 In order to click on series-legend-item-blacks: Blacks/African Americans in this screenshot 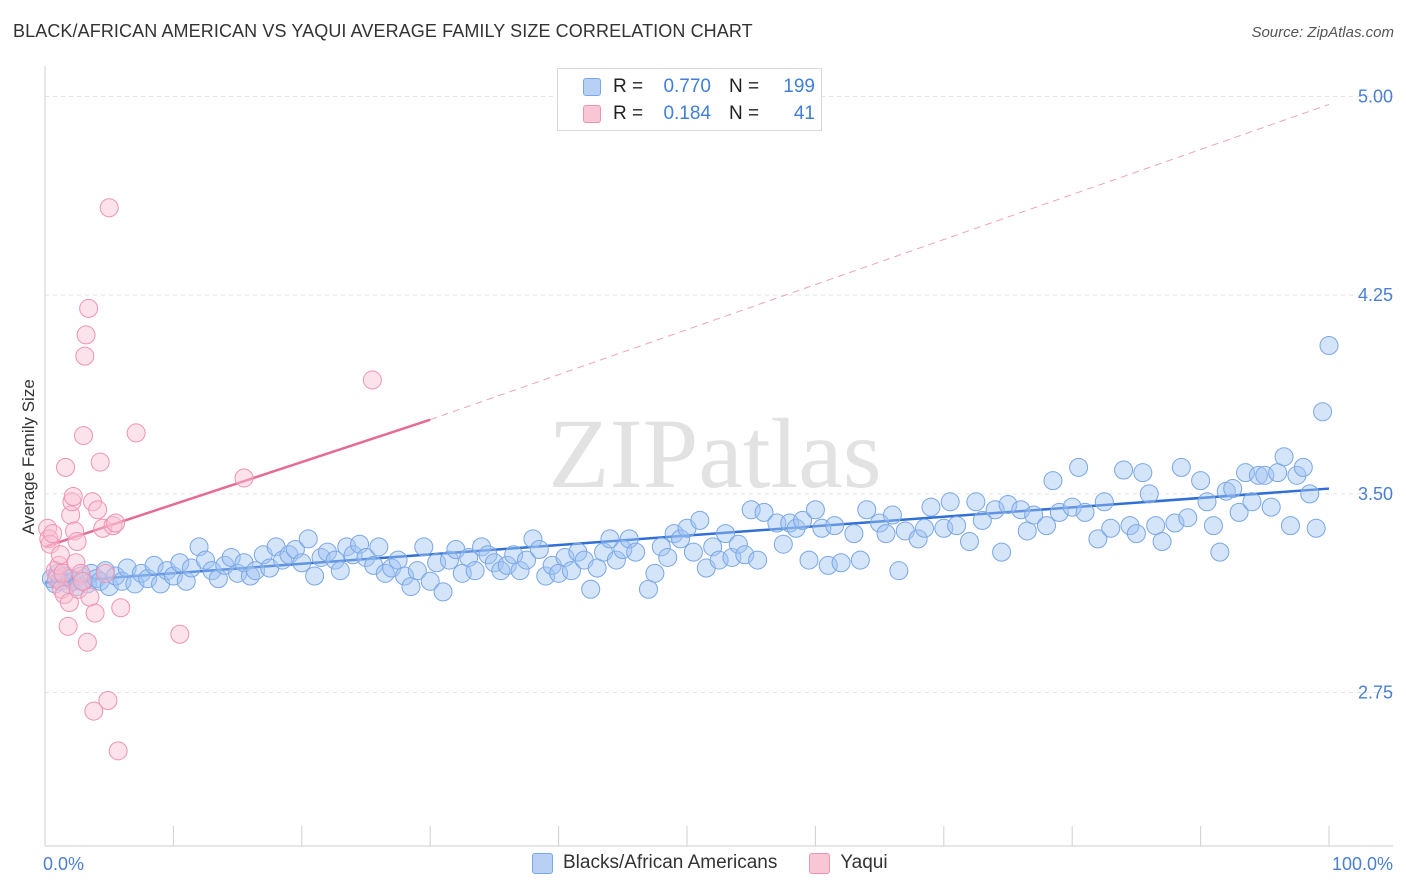, I will do `click(654, 863)`.